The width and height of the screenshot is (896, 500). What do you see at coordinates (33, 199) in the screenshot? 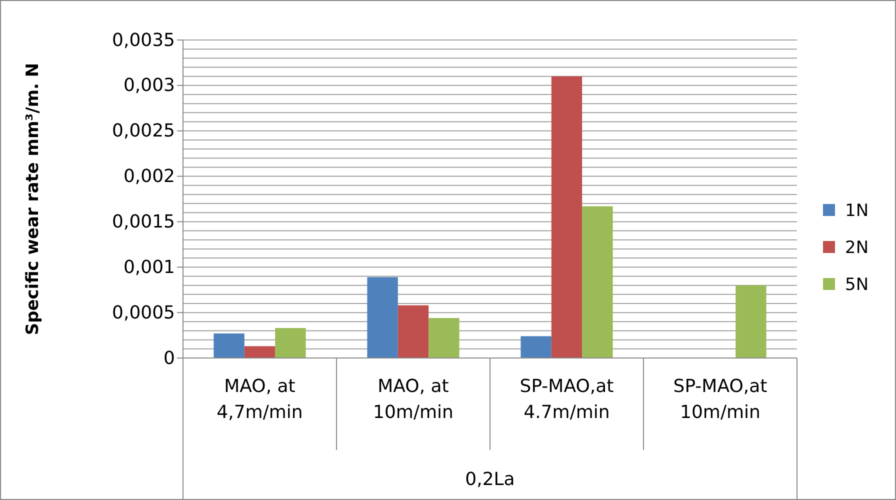
I see `y-axis-title: Specific wear rate mm³/m. N` at bounding box center [33, 199].